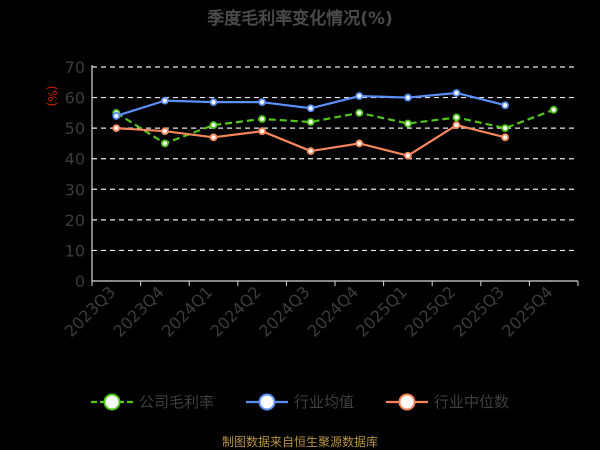  What do you see at coordinates (381, 311) in the screenshot?
I see `x-tick-label: 2025Q1` at bounding box center [381, 311].